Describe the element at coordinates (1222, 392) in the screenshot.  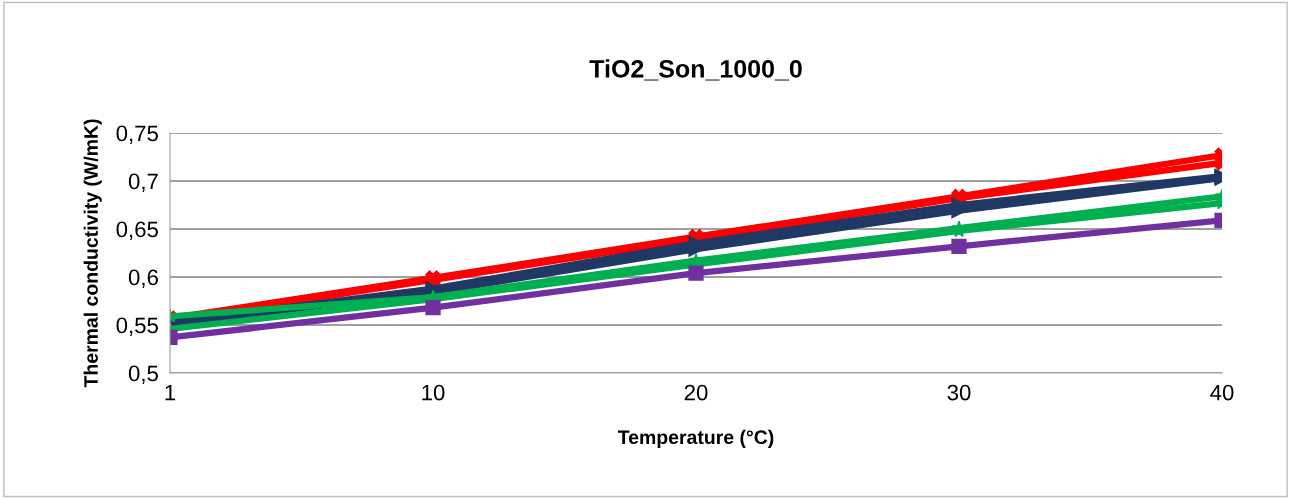
I see `x-tick-label: 40` at that location.